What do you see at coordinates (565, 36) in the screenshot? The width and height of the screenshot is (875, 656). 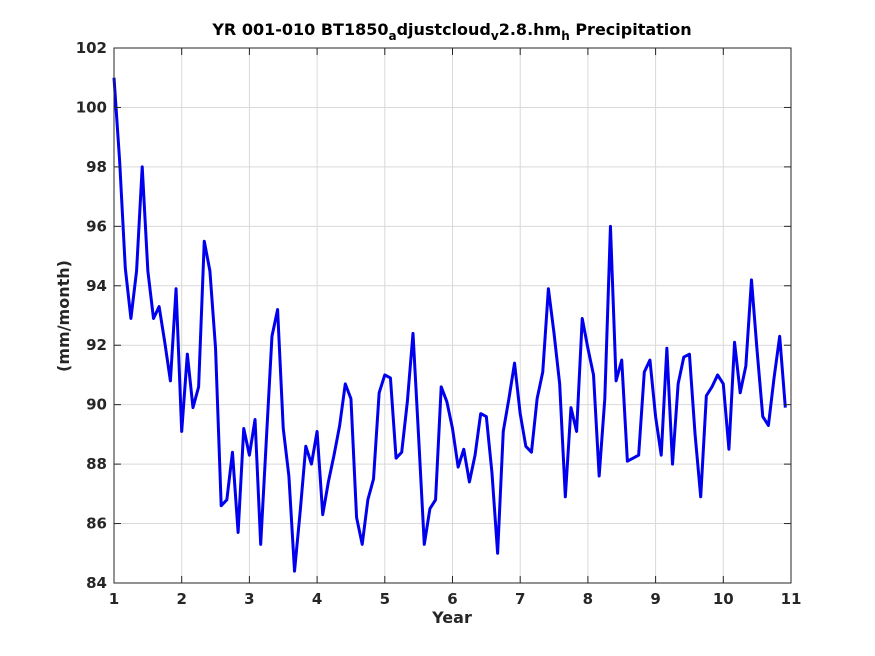 I see `title-subscript: h` at bounding box center [565, 36].